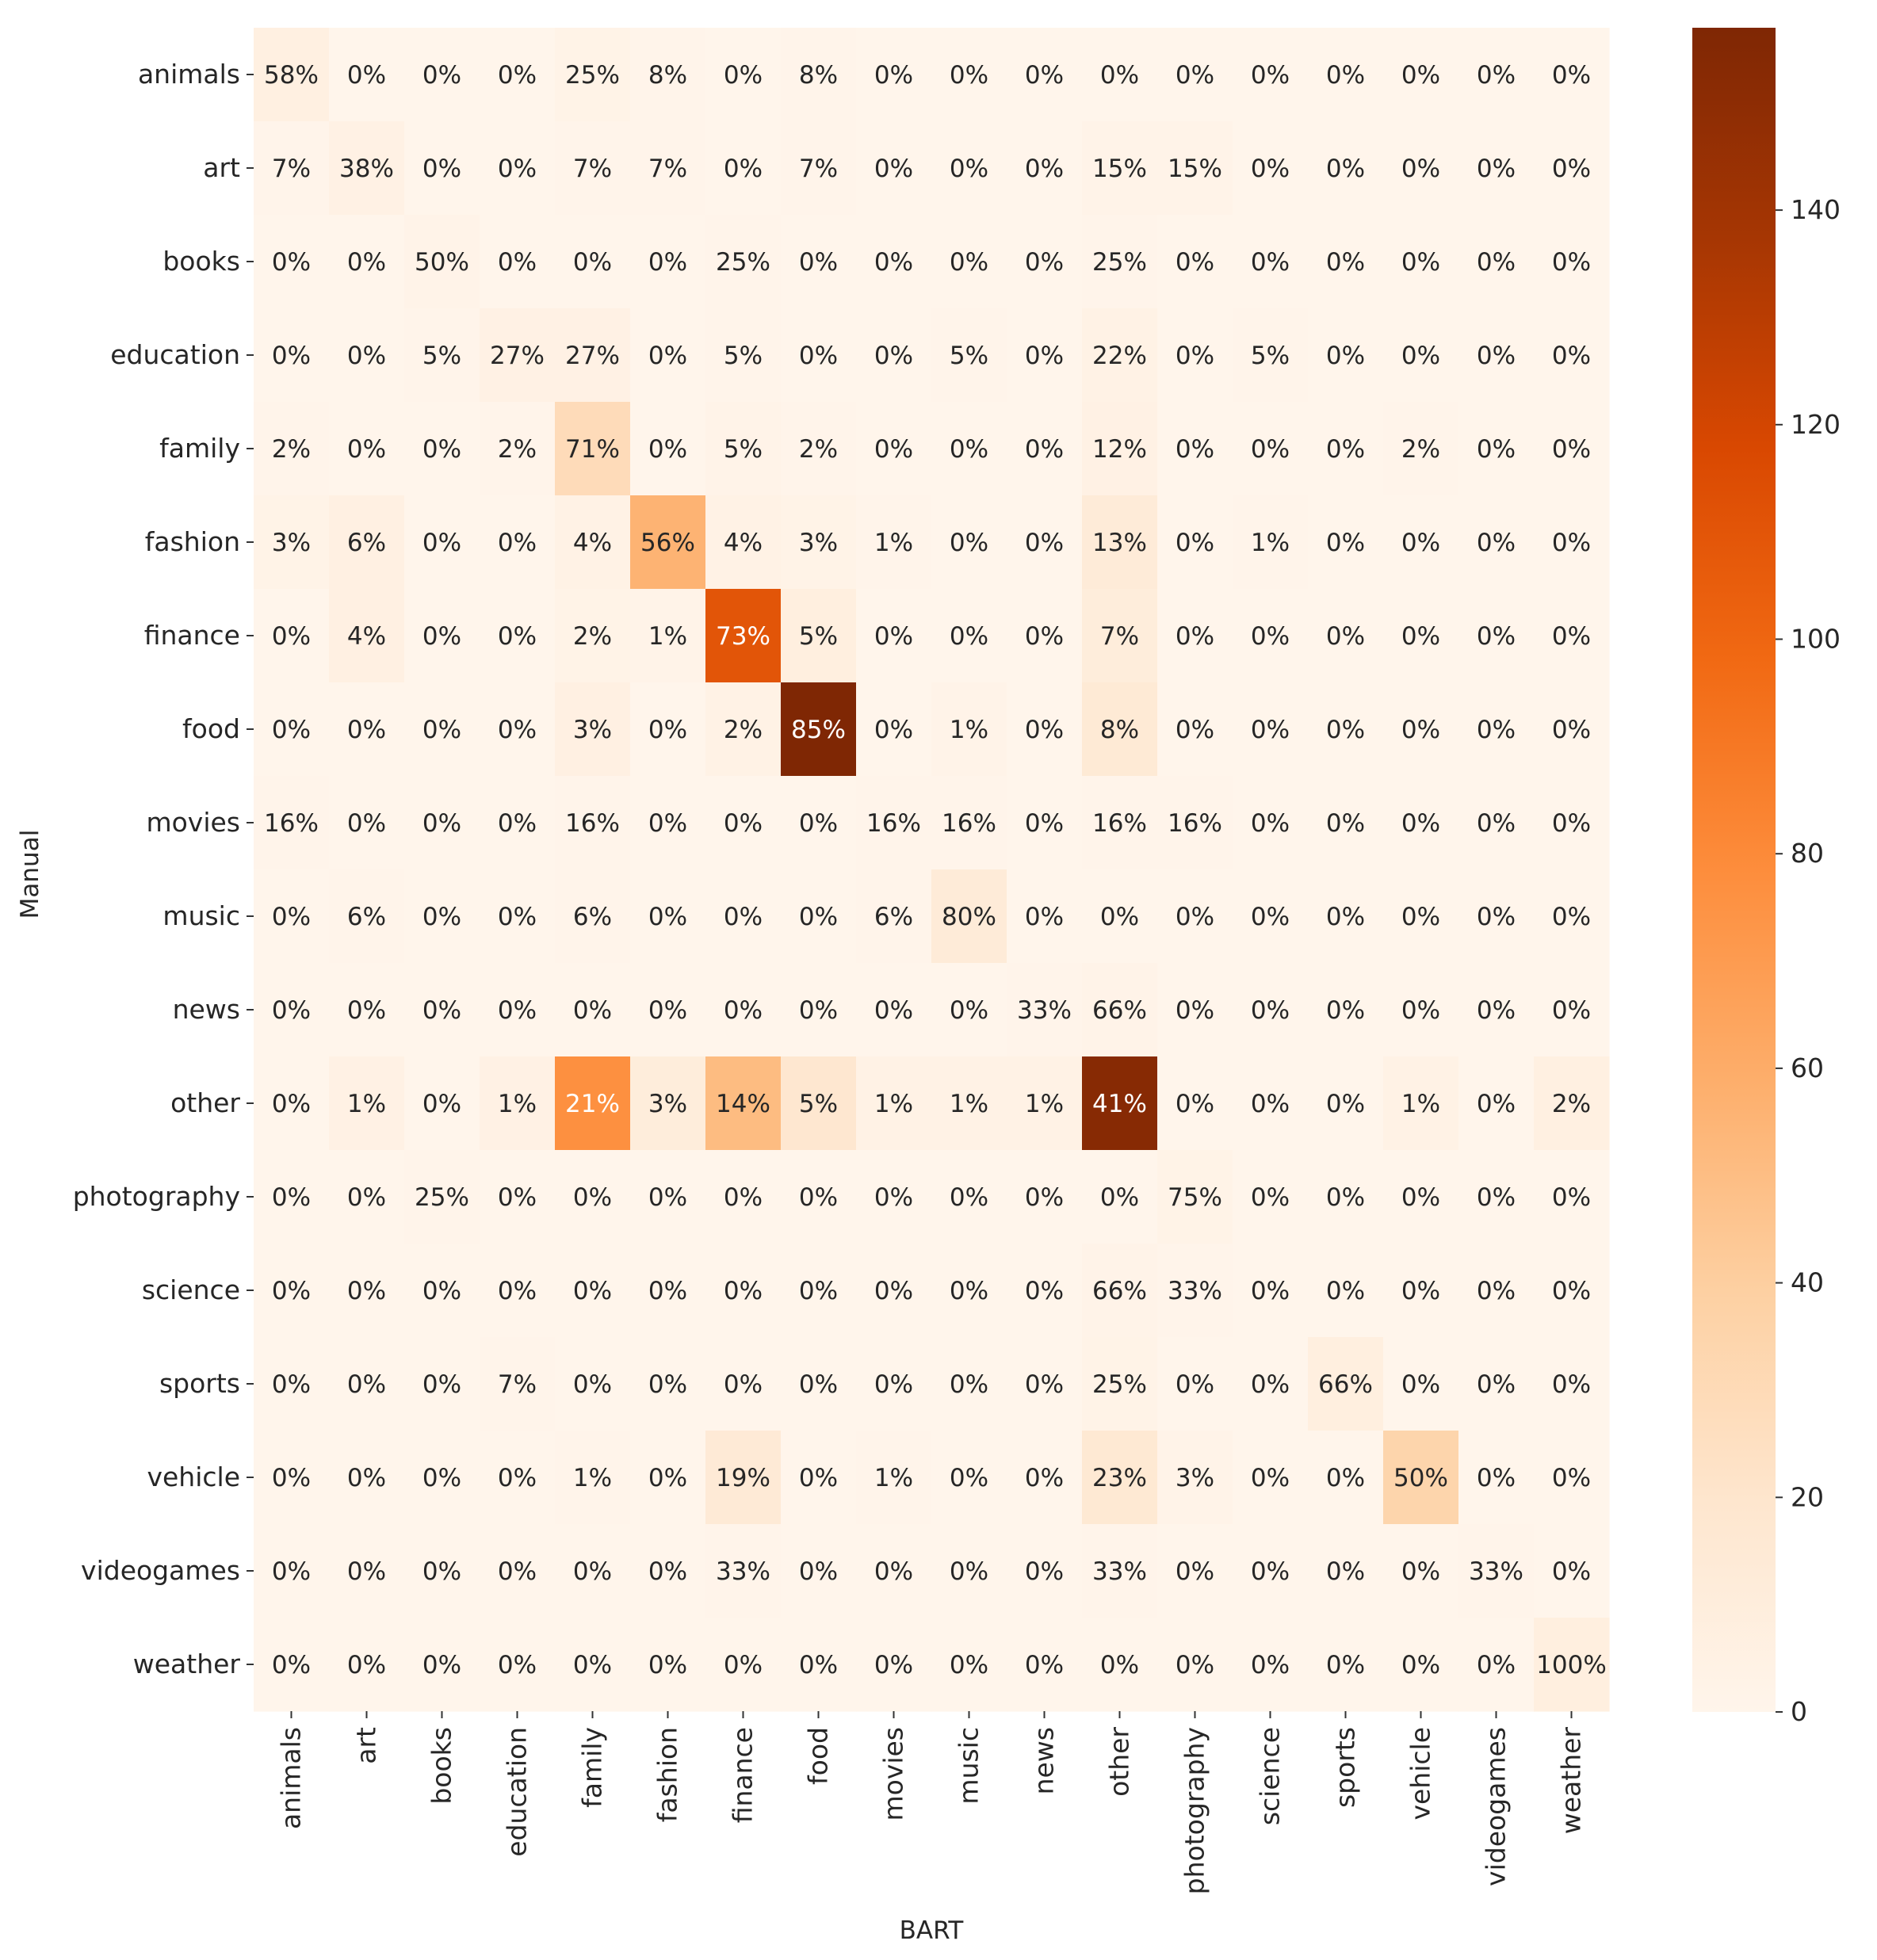 This screenshot has height=1960, width=1877. What do you see at coordinates (1766, 878) in the screenshot?
I see `colorbar: 0 20 40 60 80 100 120 140` at bounding box center [1766, 878].